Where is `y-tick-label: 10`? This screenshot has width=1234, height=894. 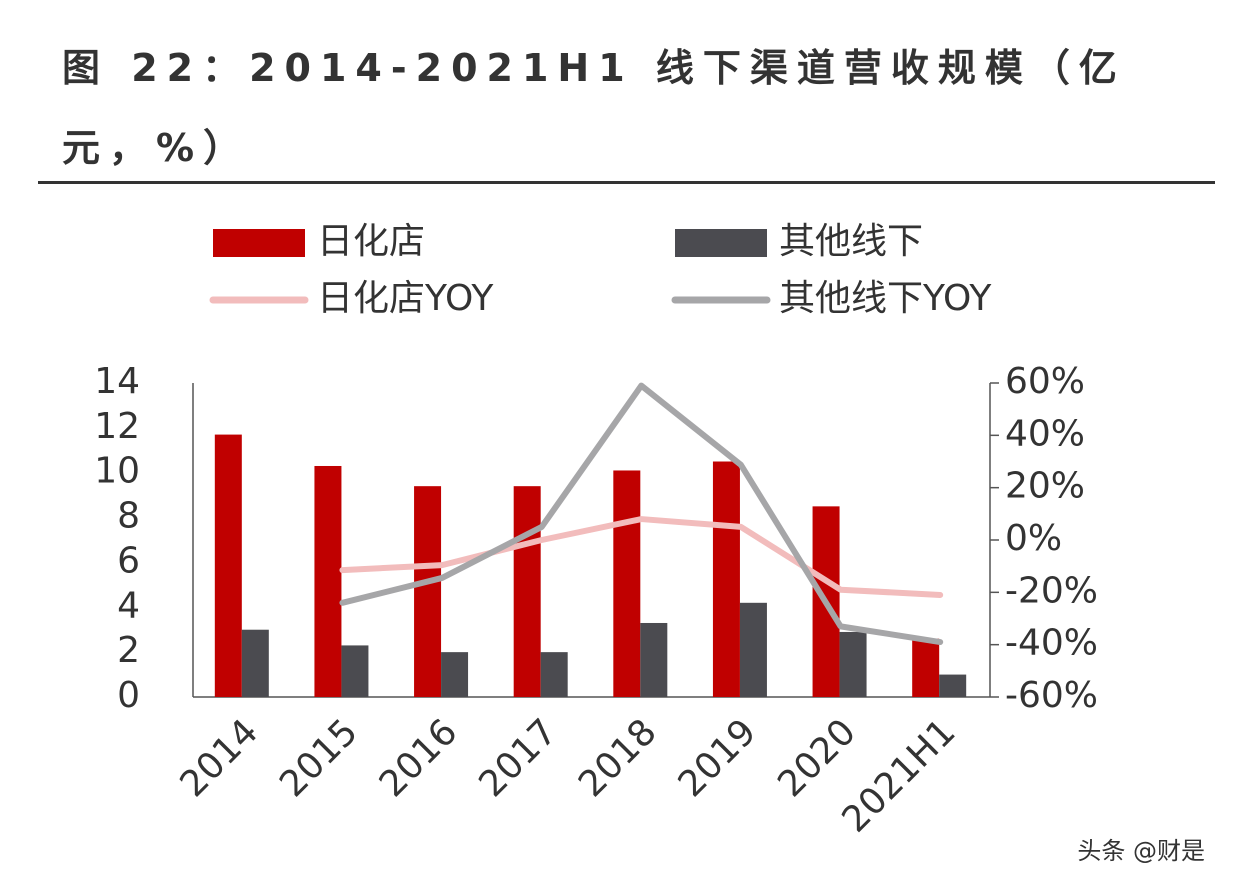
y-tick-label: 10 is located at coordinates (117, 471).